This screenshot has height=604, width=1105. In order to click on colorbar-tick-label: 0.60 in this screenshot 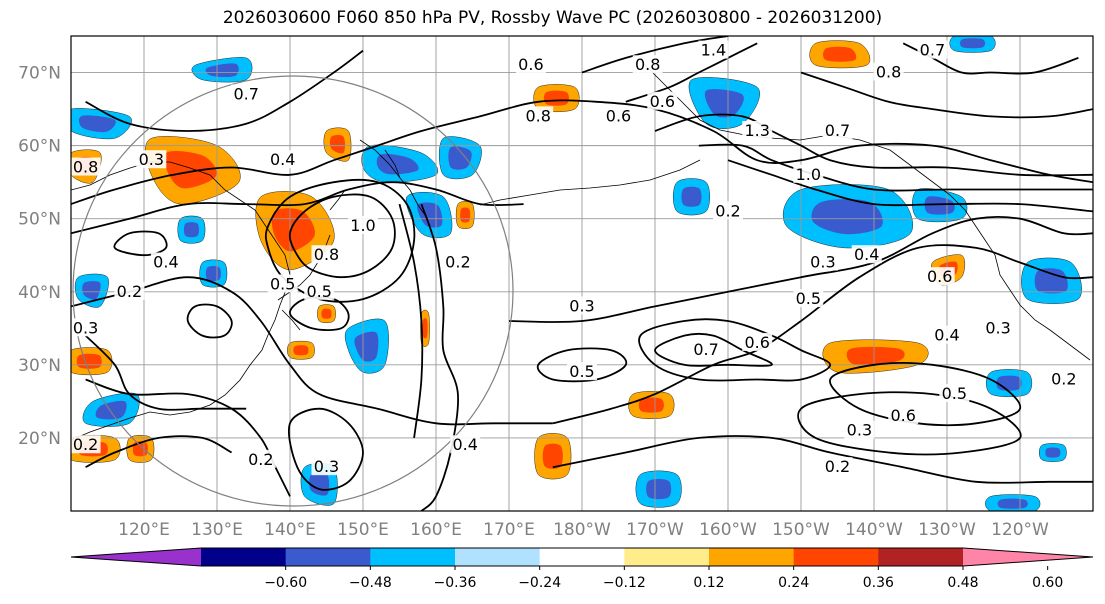, I will do `click(1047, 583)`.